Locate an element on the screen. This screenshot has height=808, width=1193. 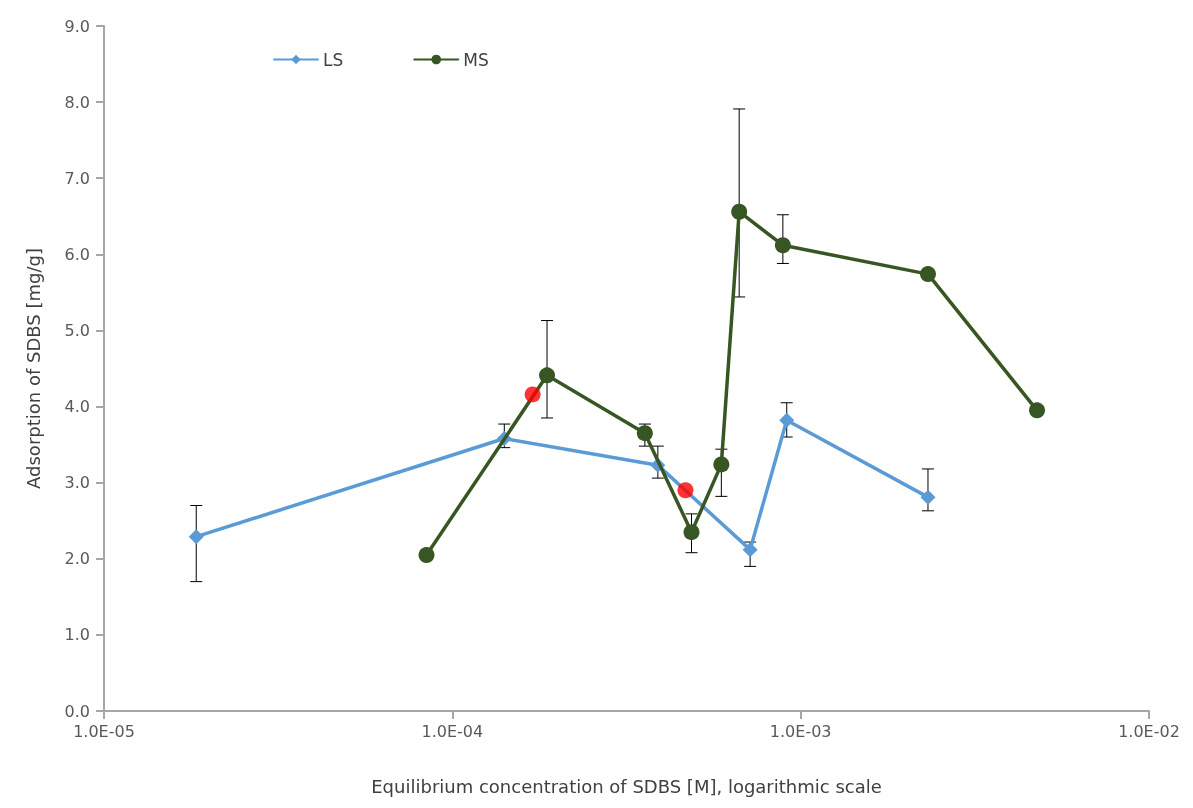
legend-label: LS is located at coordinates (333, 59).